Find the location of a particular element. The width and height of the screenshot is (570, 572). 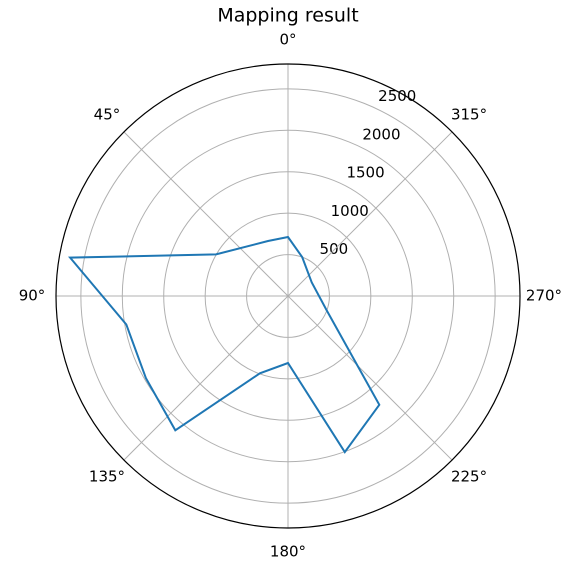

theta-tick-label: 315° is located at coordinates (469, 114).